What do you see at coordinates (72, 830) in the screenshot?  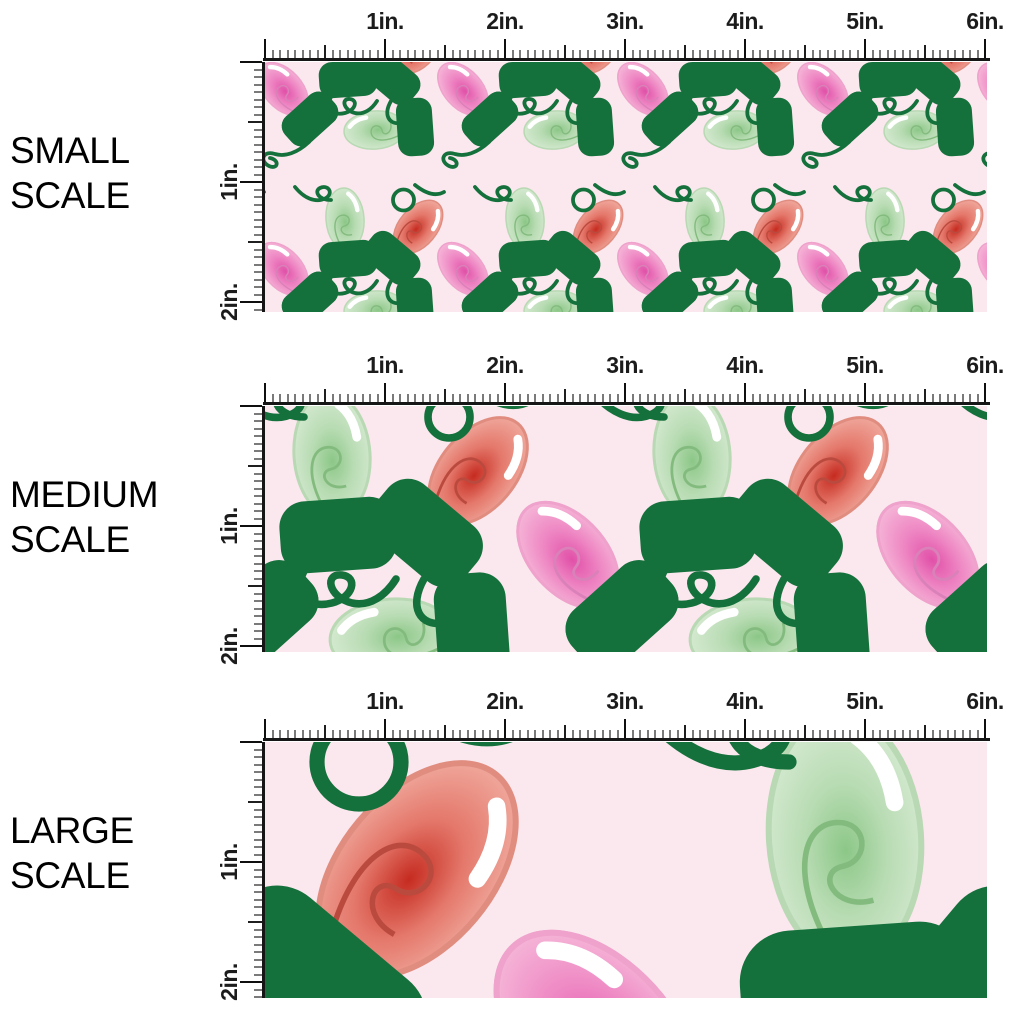 I see `scale-label-line1: LARGE` at bounding box center [72, 830].